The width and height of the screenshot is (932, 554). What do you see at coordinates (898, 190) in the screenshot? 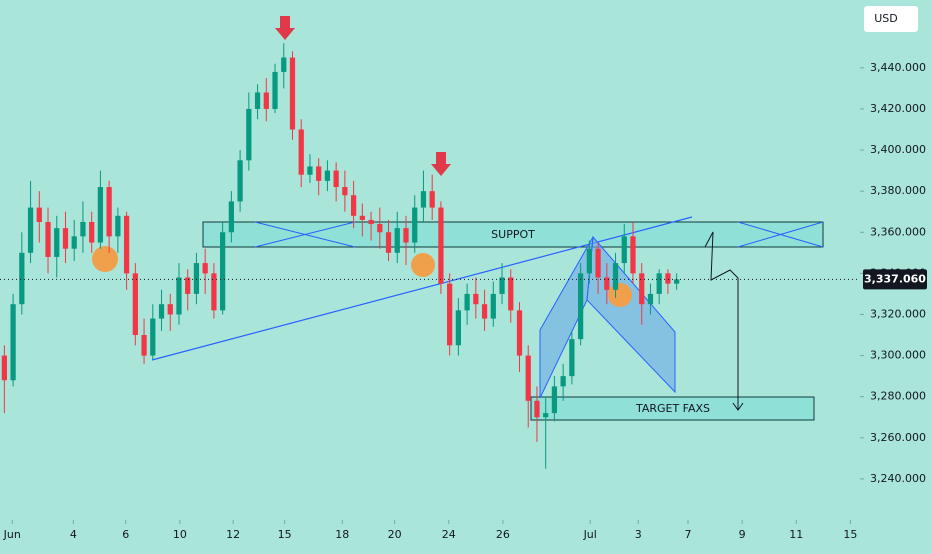
I see `y-tick-label: 3,380.000` at bounding box center [898, 190].